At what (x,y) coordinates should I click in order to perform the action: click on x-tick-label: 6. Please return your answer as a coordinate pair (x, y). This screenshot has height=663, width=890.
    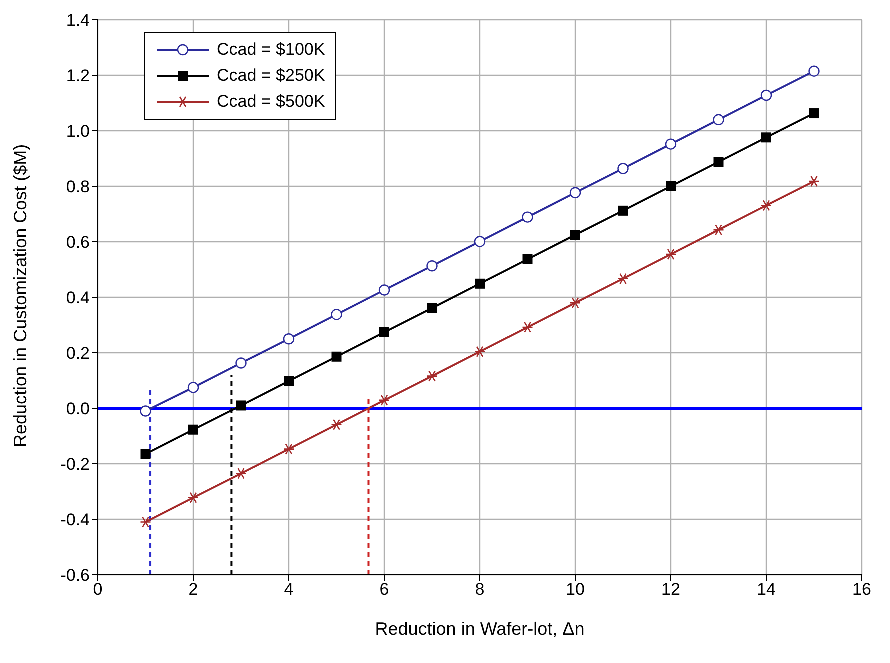
    Looking at the image, I should click on (385, 590).